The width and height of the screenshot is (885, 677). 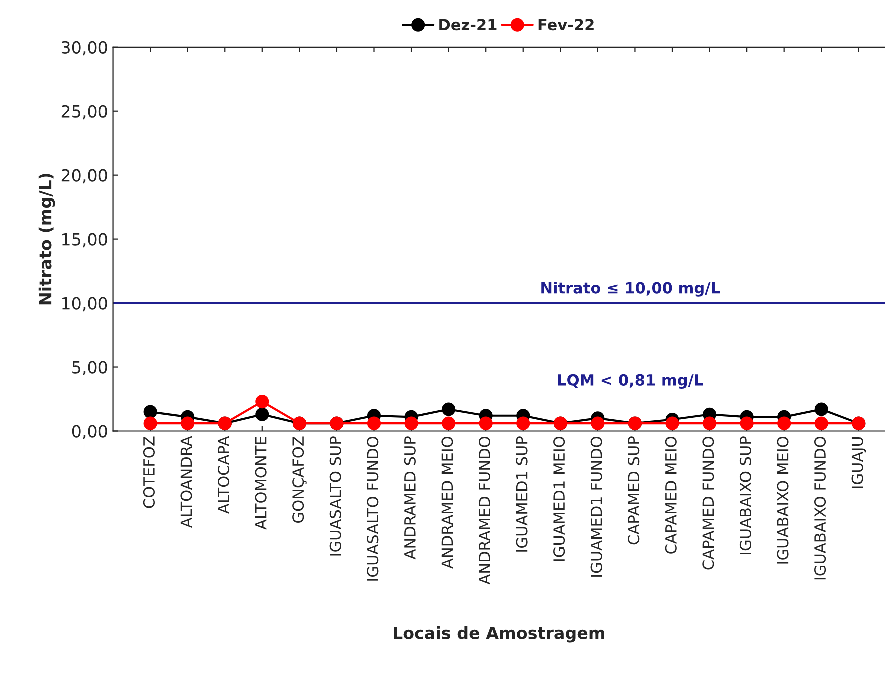 I want to click on x-tick-label: IGUAMED1 MEIO, so click(x=560, y=499).